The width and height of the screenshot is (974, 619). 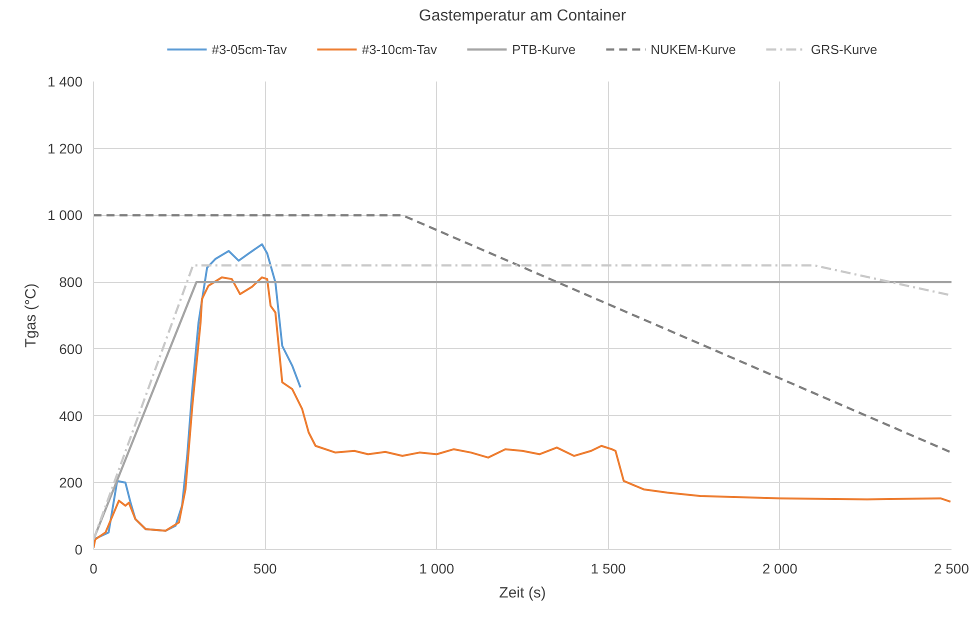 What do you see at coordinates (952, 568) in the screenshot?
I see `x-tick-label: 2 500` at bounding box center [952, 568].